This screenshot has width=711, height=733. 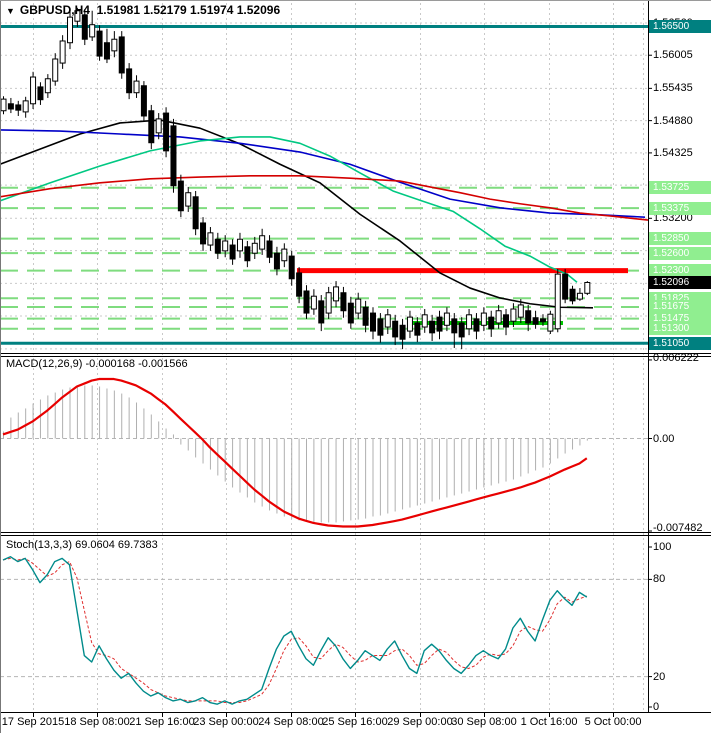 I want to click on stoch-indicator-label: Stoch(13,3,3) 69.0604 69.7383, so click(x=82, y=545).